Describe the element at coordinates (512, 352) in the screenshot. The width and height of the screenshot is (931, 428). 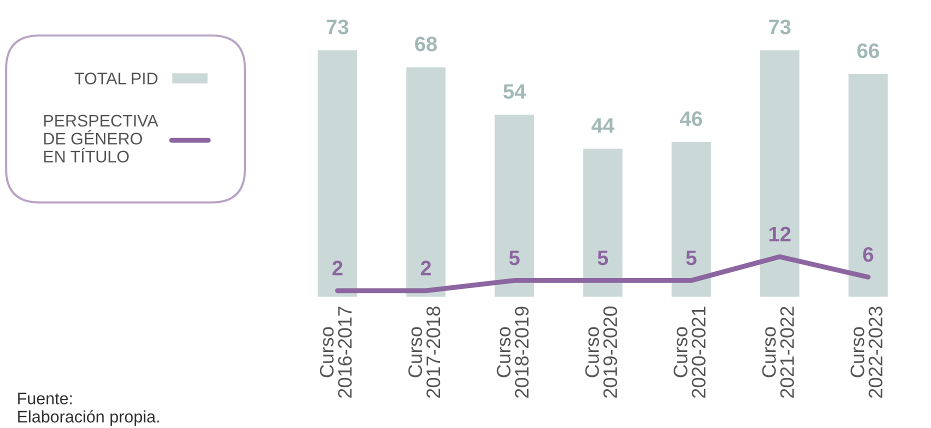
I see `x-tick-label: Curso 2018-2019` at that location.